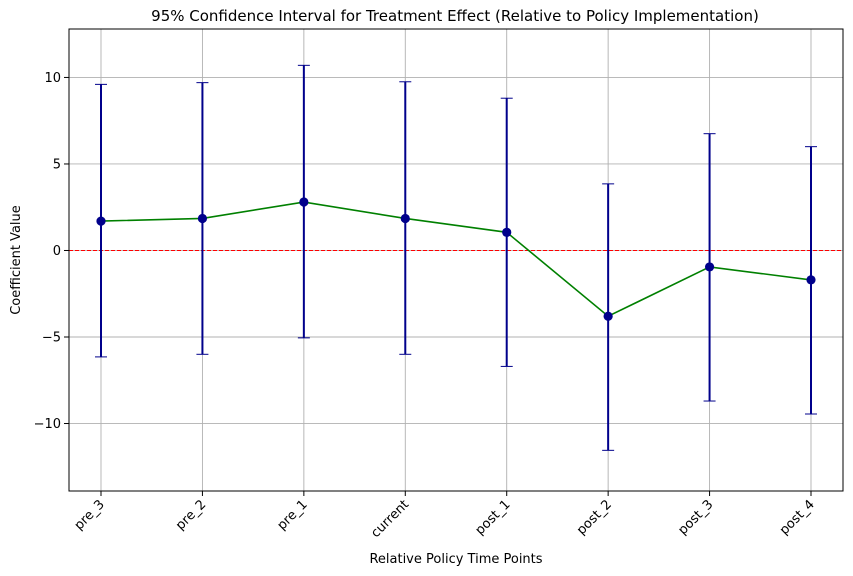  What do you see at coordinates (47, 424) in the screenshot?
I see `y-tick-label: −10` at bounding box center [47, 424].